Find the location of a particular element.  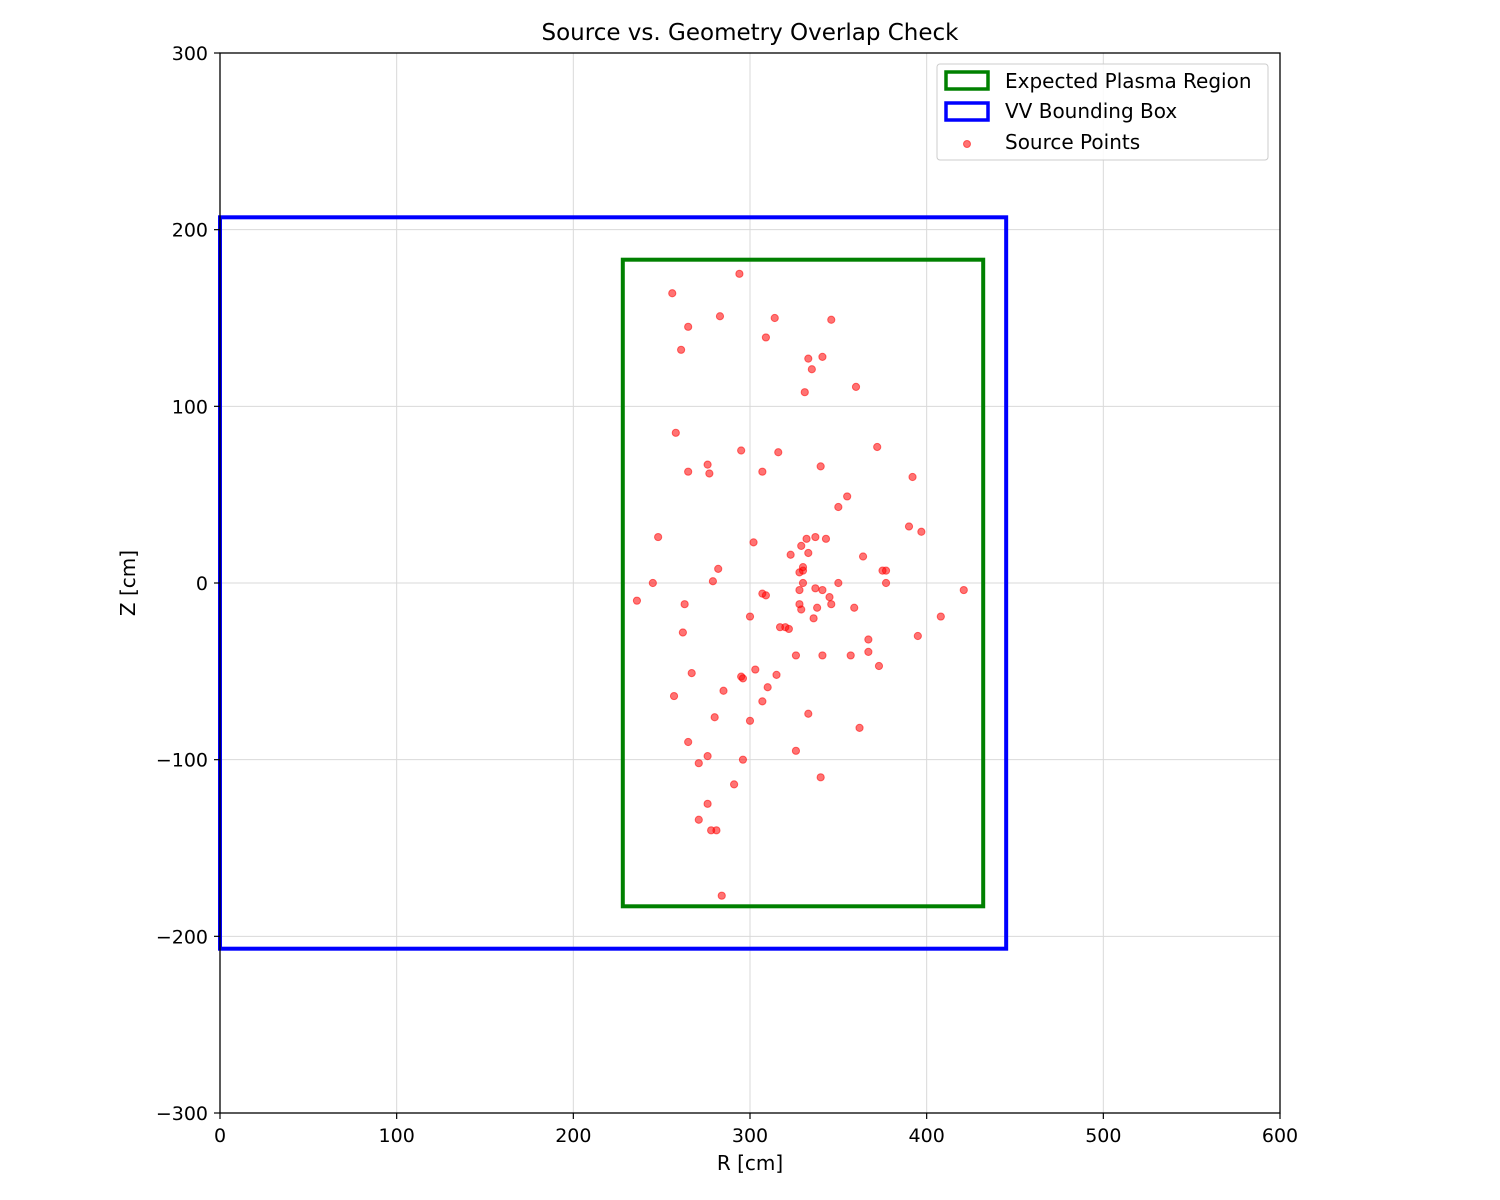

x-axis-ticks: 0 100 200 300 400 500 600 is located at coordinates (756, 1130).